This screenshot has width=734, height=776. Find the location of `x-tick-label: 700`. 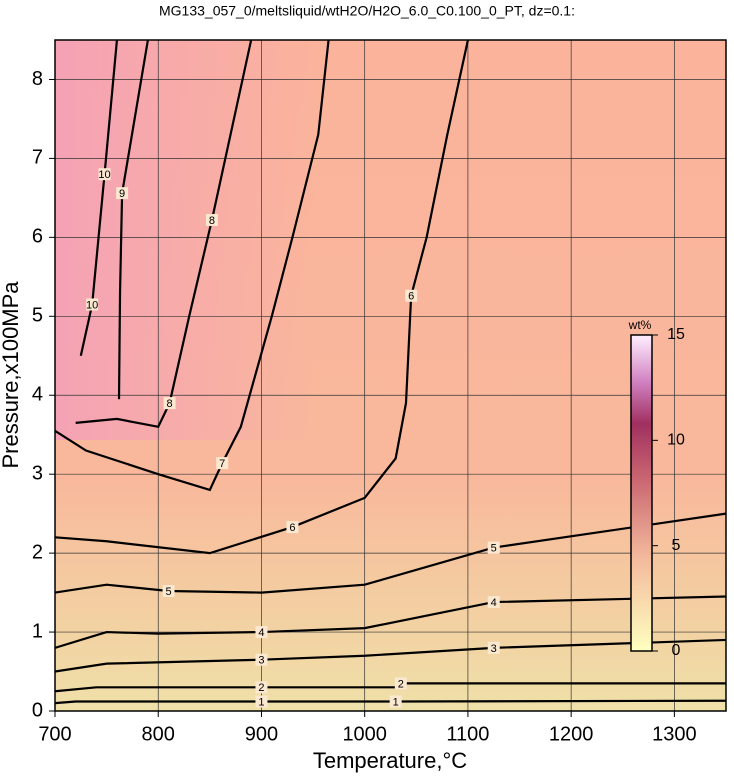

x-tick-label: 700 is located at coordinates (54, 734).